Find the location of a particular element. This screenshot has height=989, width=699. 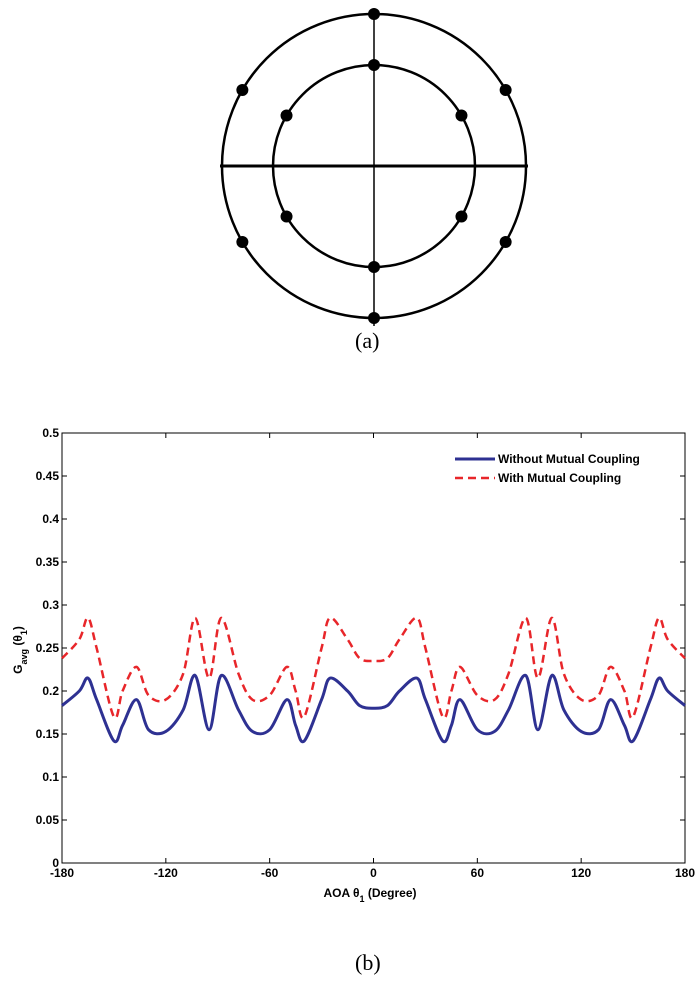

legend-label-with-coupling: With Mutual Coupling is located at coordinates (559, 478).